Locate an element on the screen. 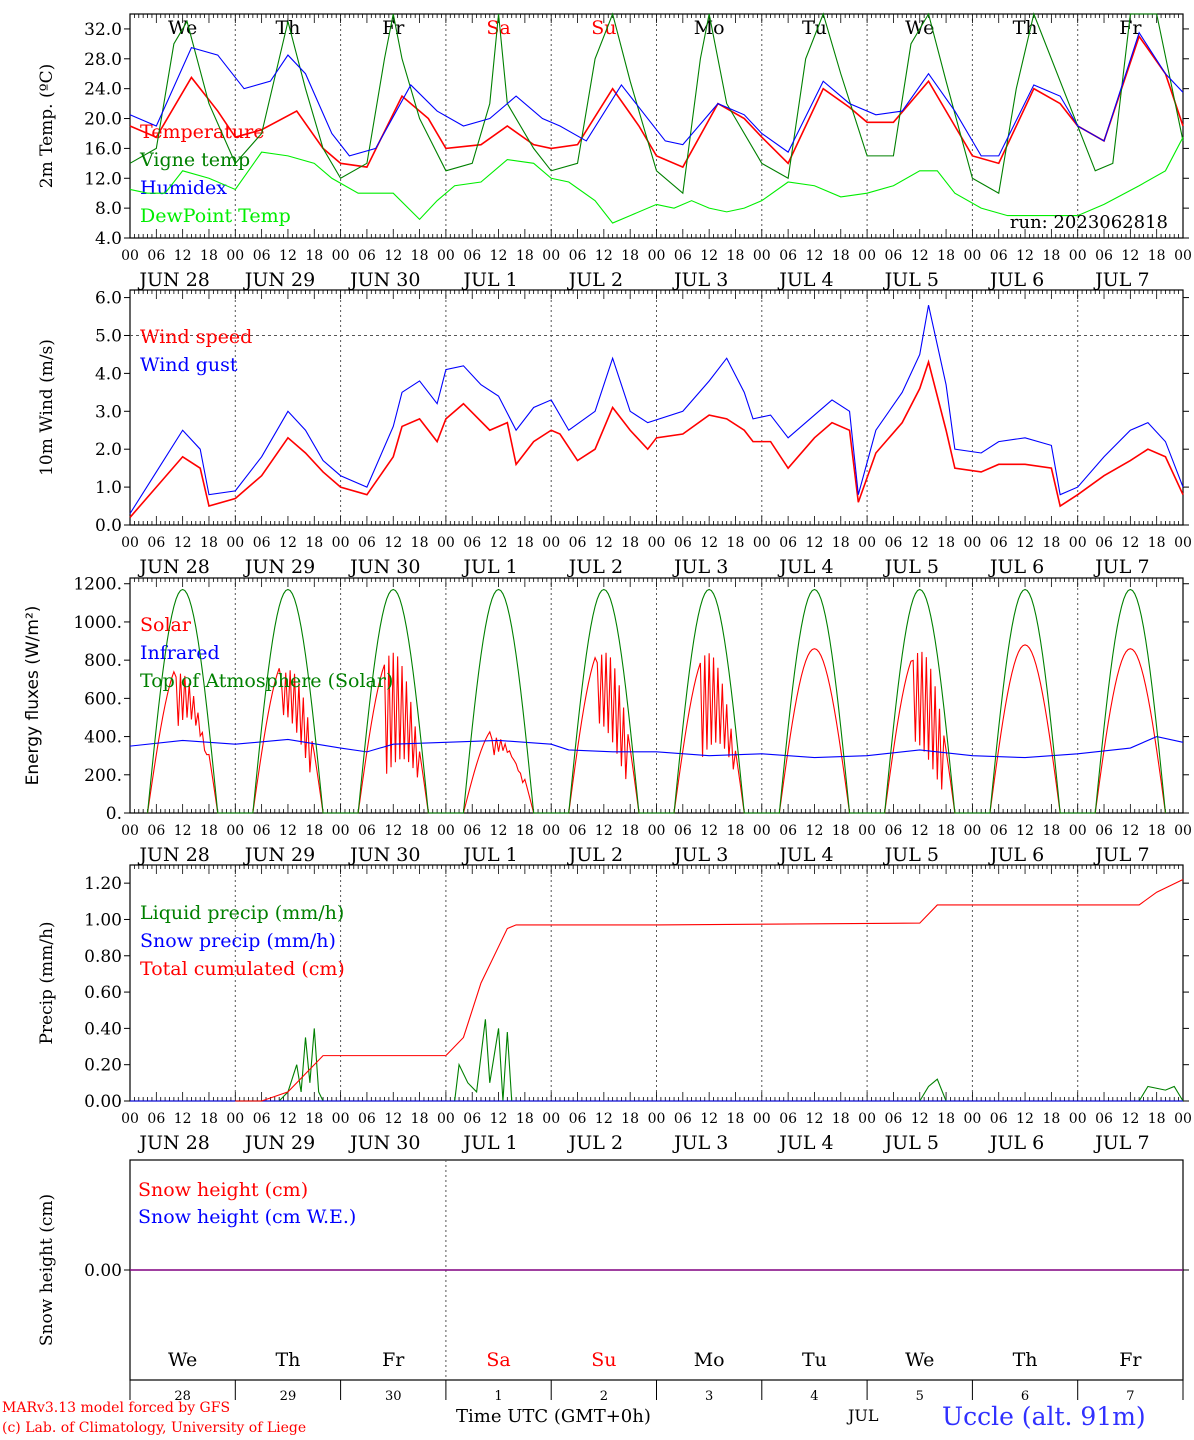  weekday-label: We is located at coordinates (182, 1360).